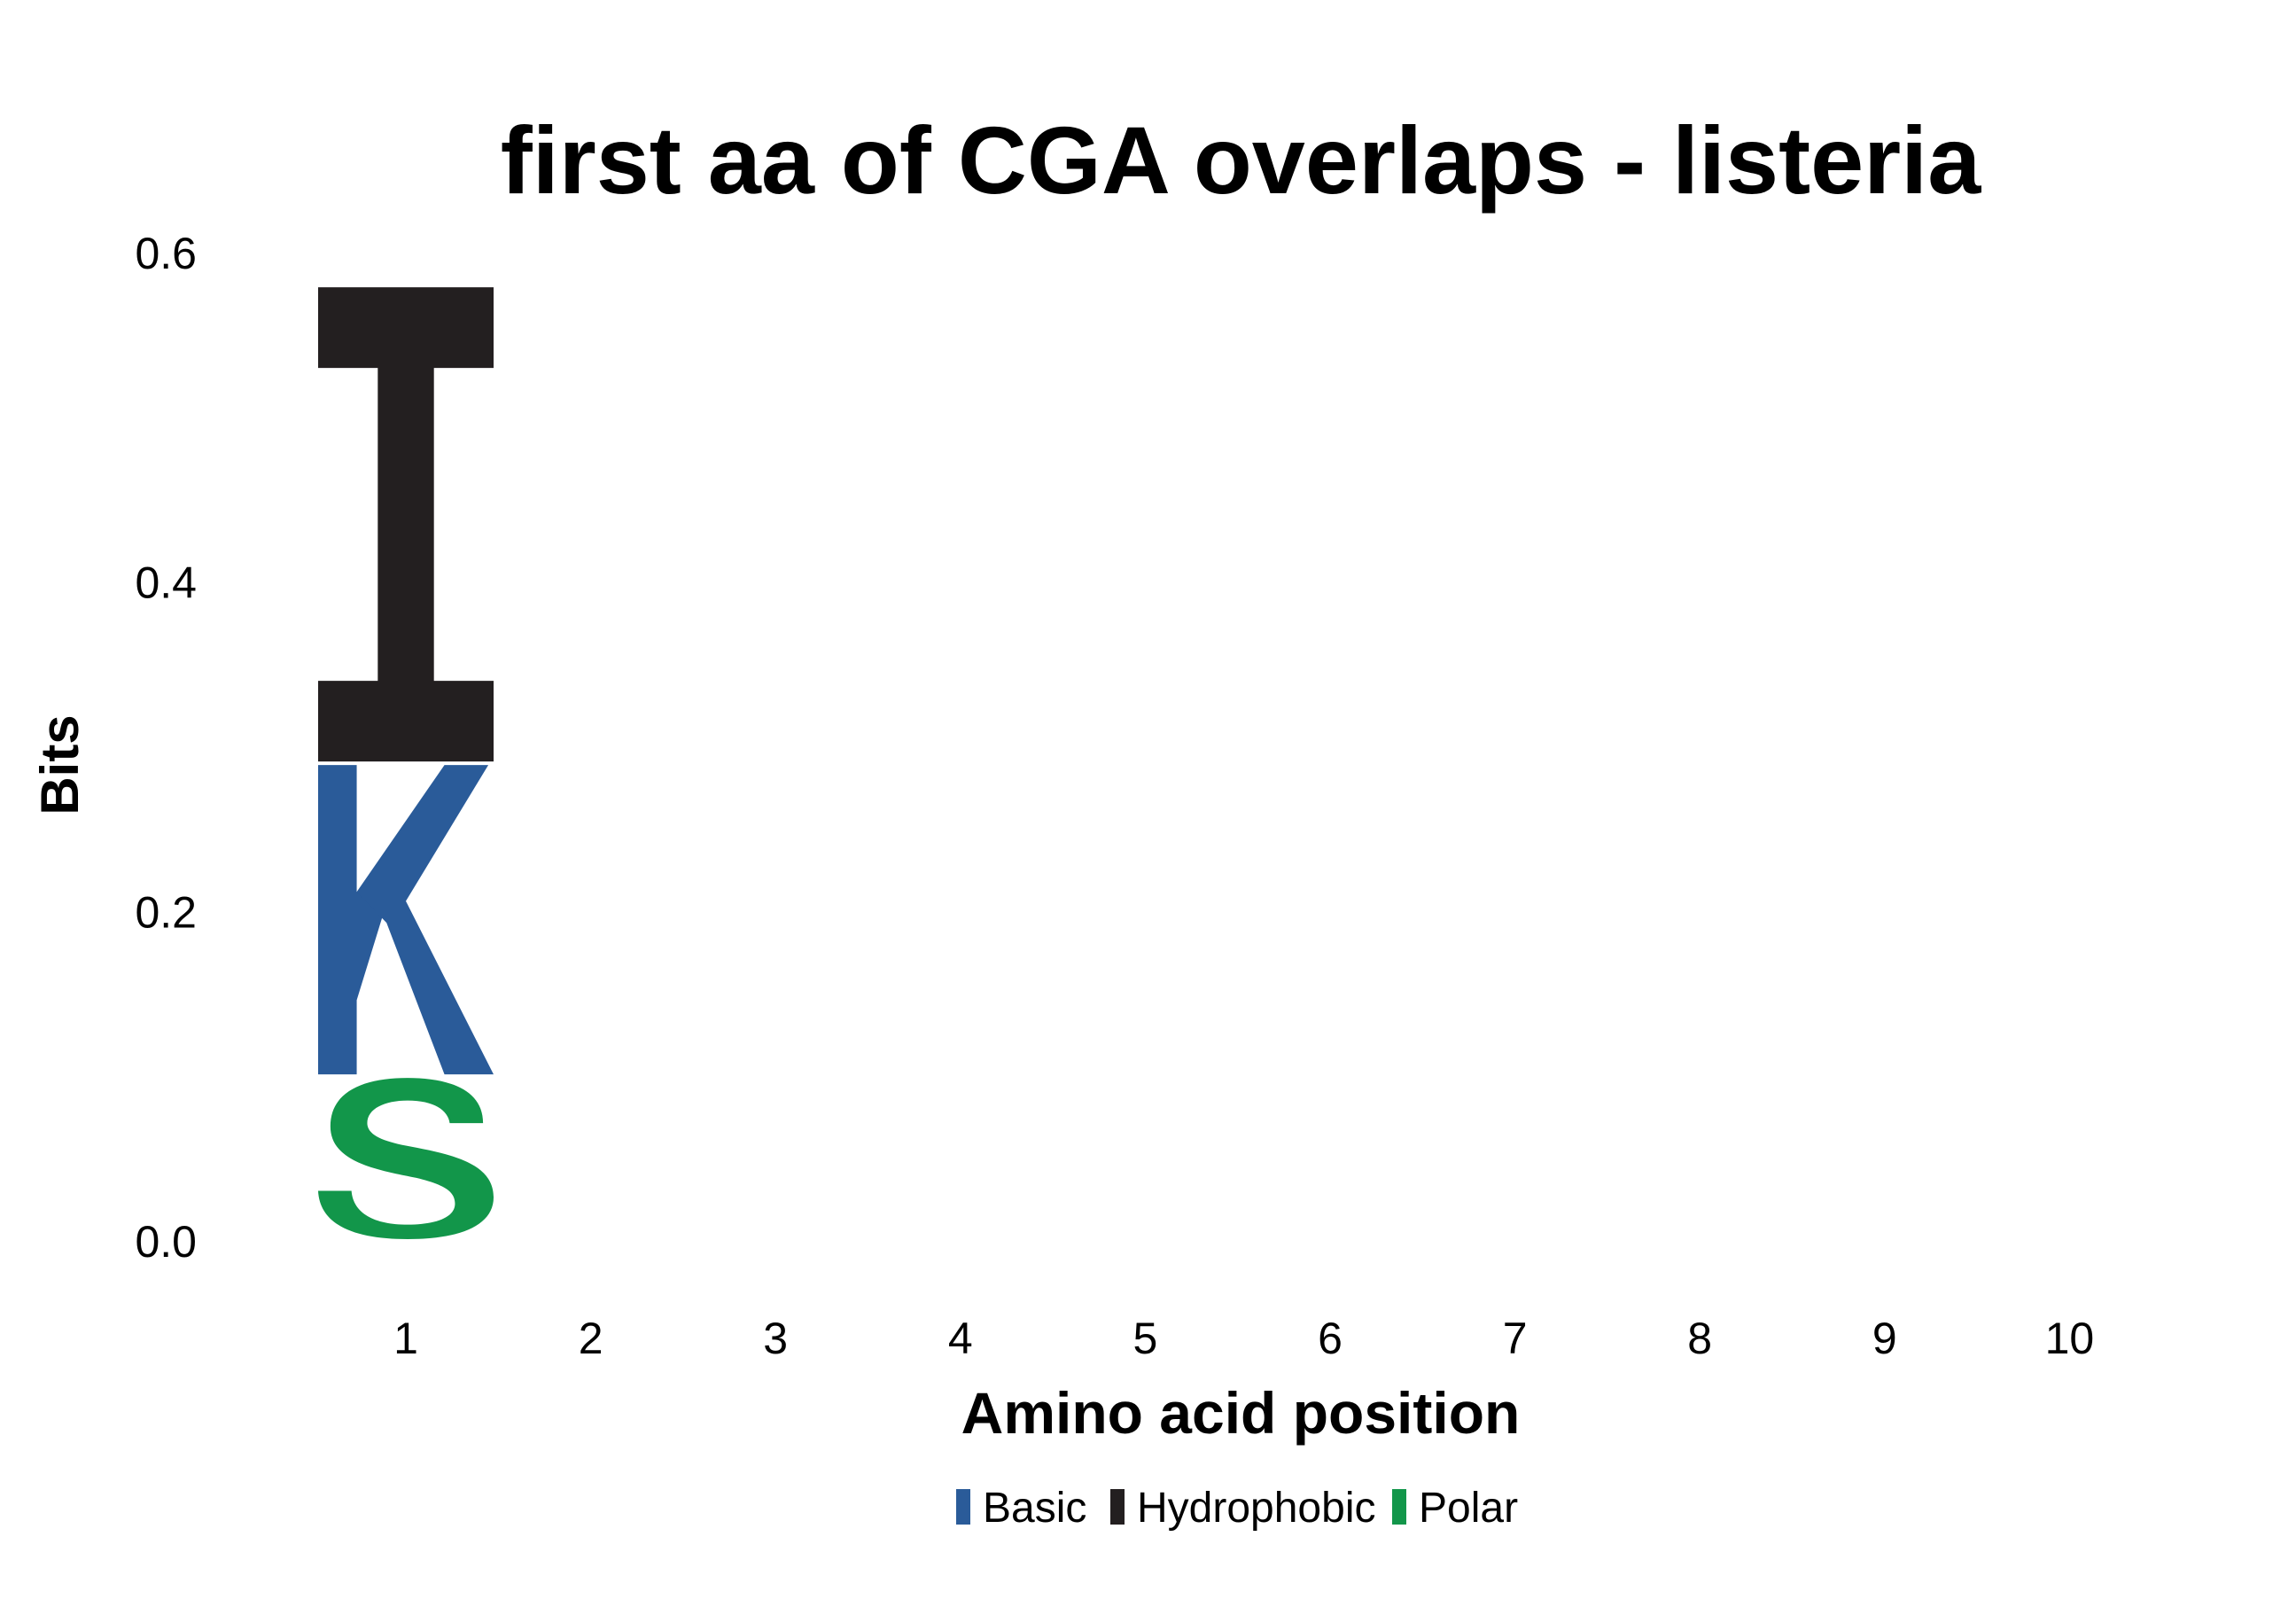  Describe the element at coordinates (166, 583) in the screenshot. I see `y-tick-label: 0.4` at that location.